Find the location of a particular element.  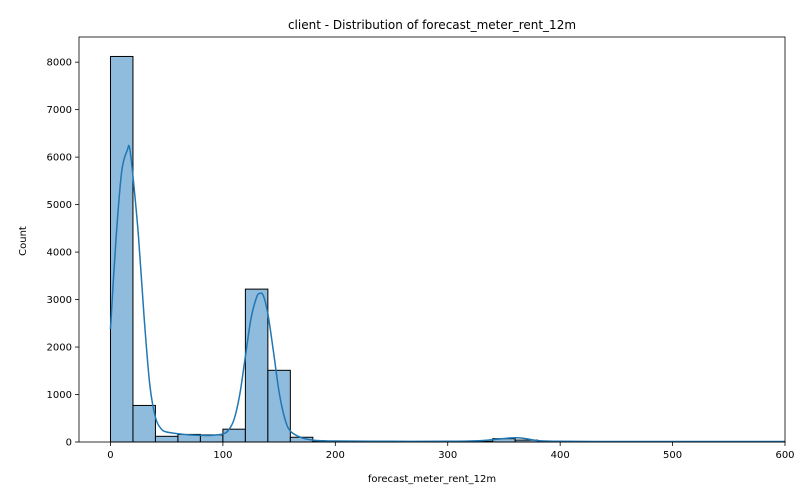

y-tick-label-7000: 7000 is located at coordinates (59, 110).